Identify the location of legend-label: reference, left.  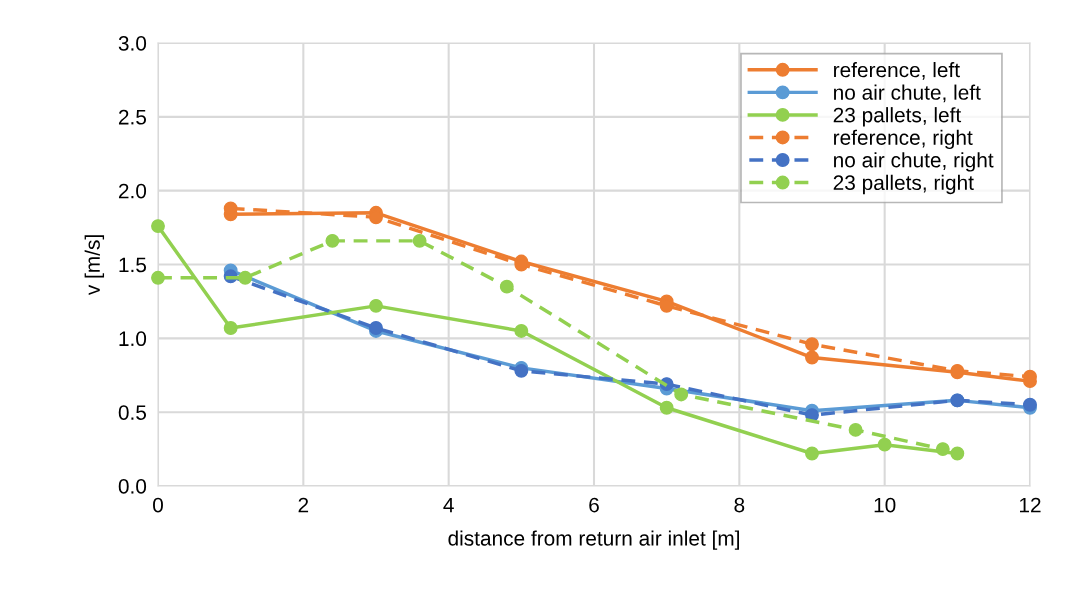
(897, 71).